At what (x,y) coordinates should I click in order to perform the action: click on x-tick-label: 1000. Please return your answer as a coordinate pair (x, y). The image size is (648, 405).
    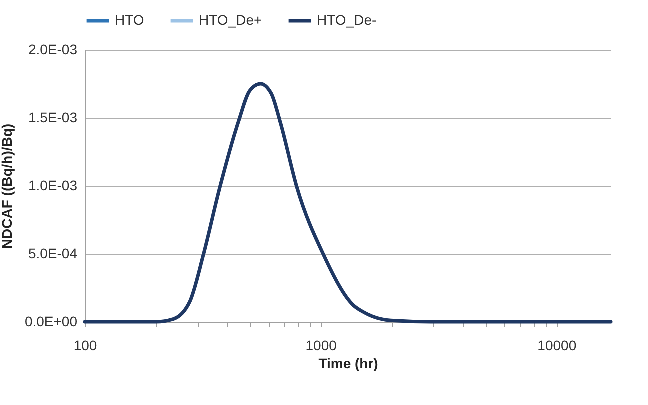
    Looking at the image, I should click on (322, 346).